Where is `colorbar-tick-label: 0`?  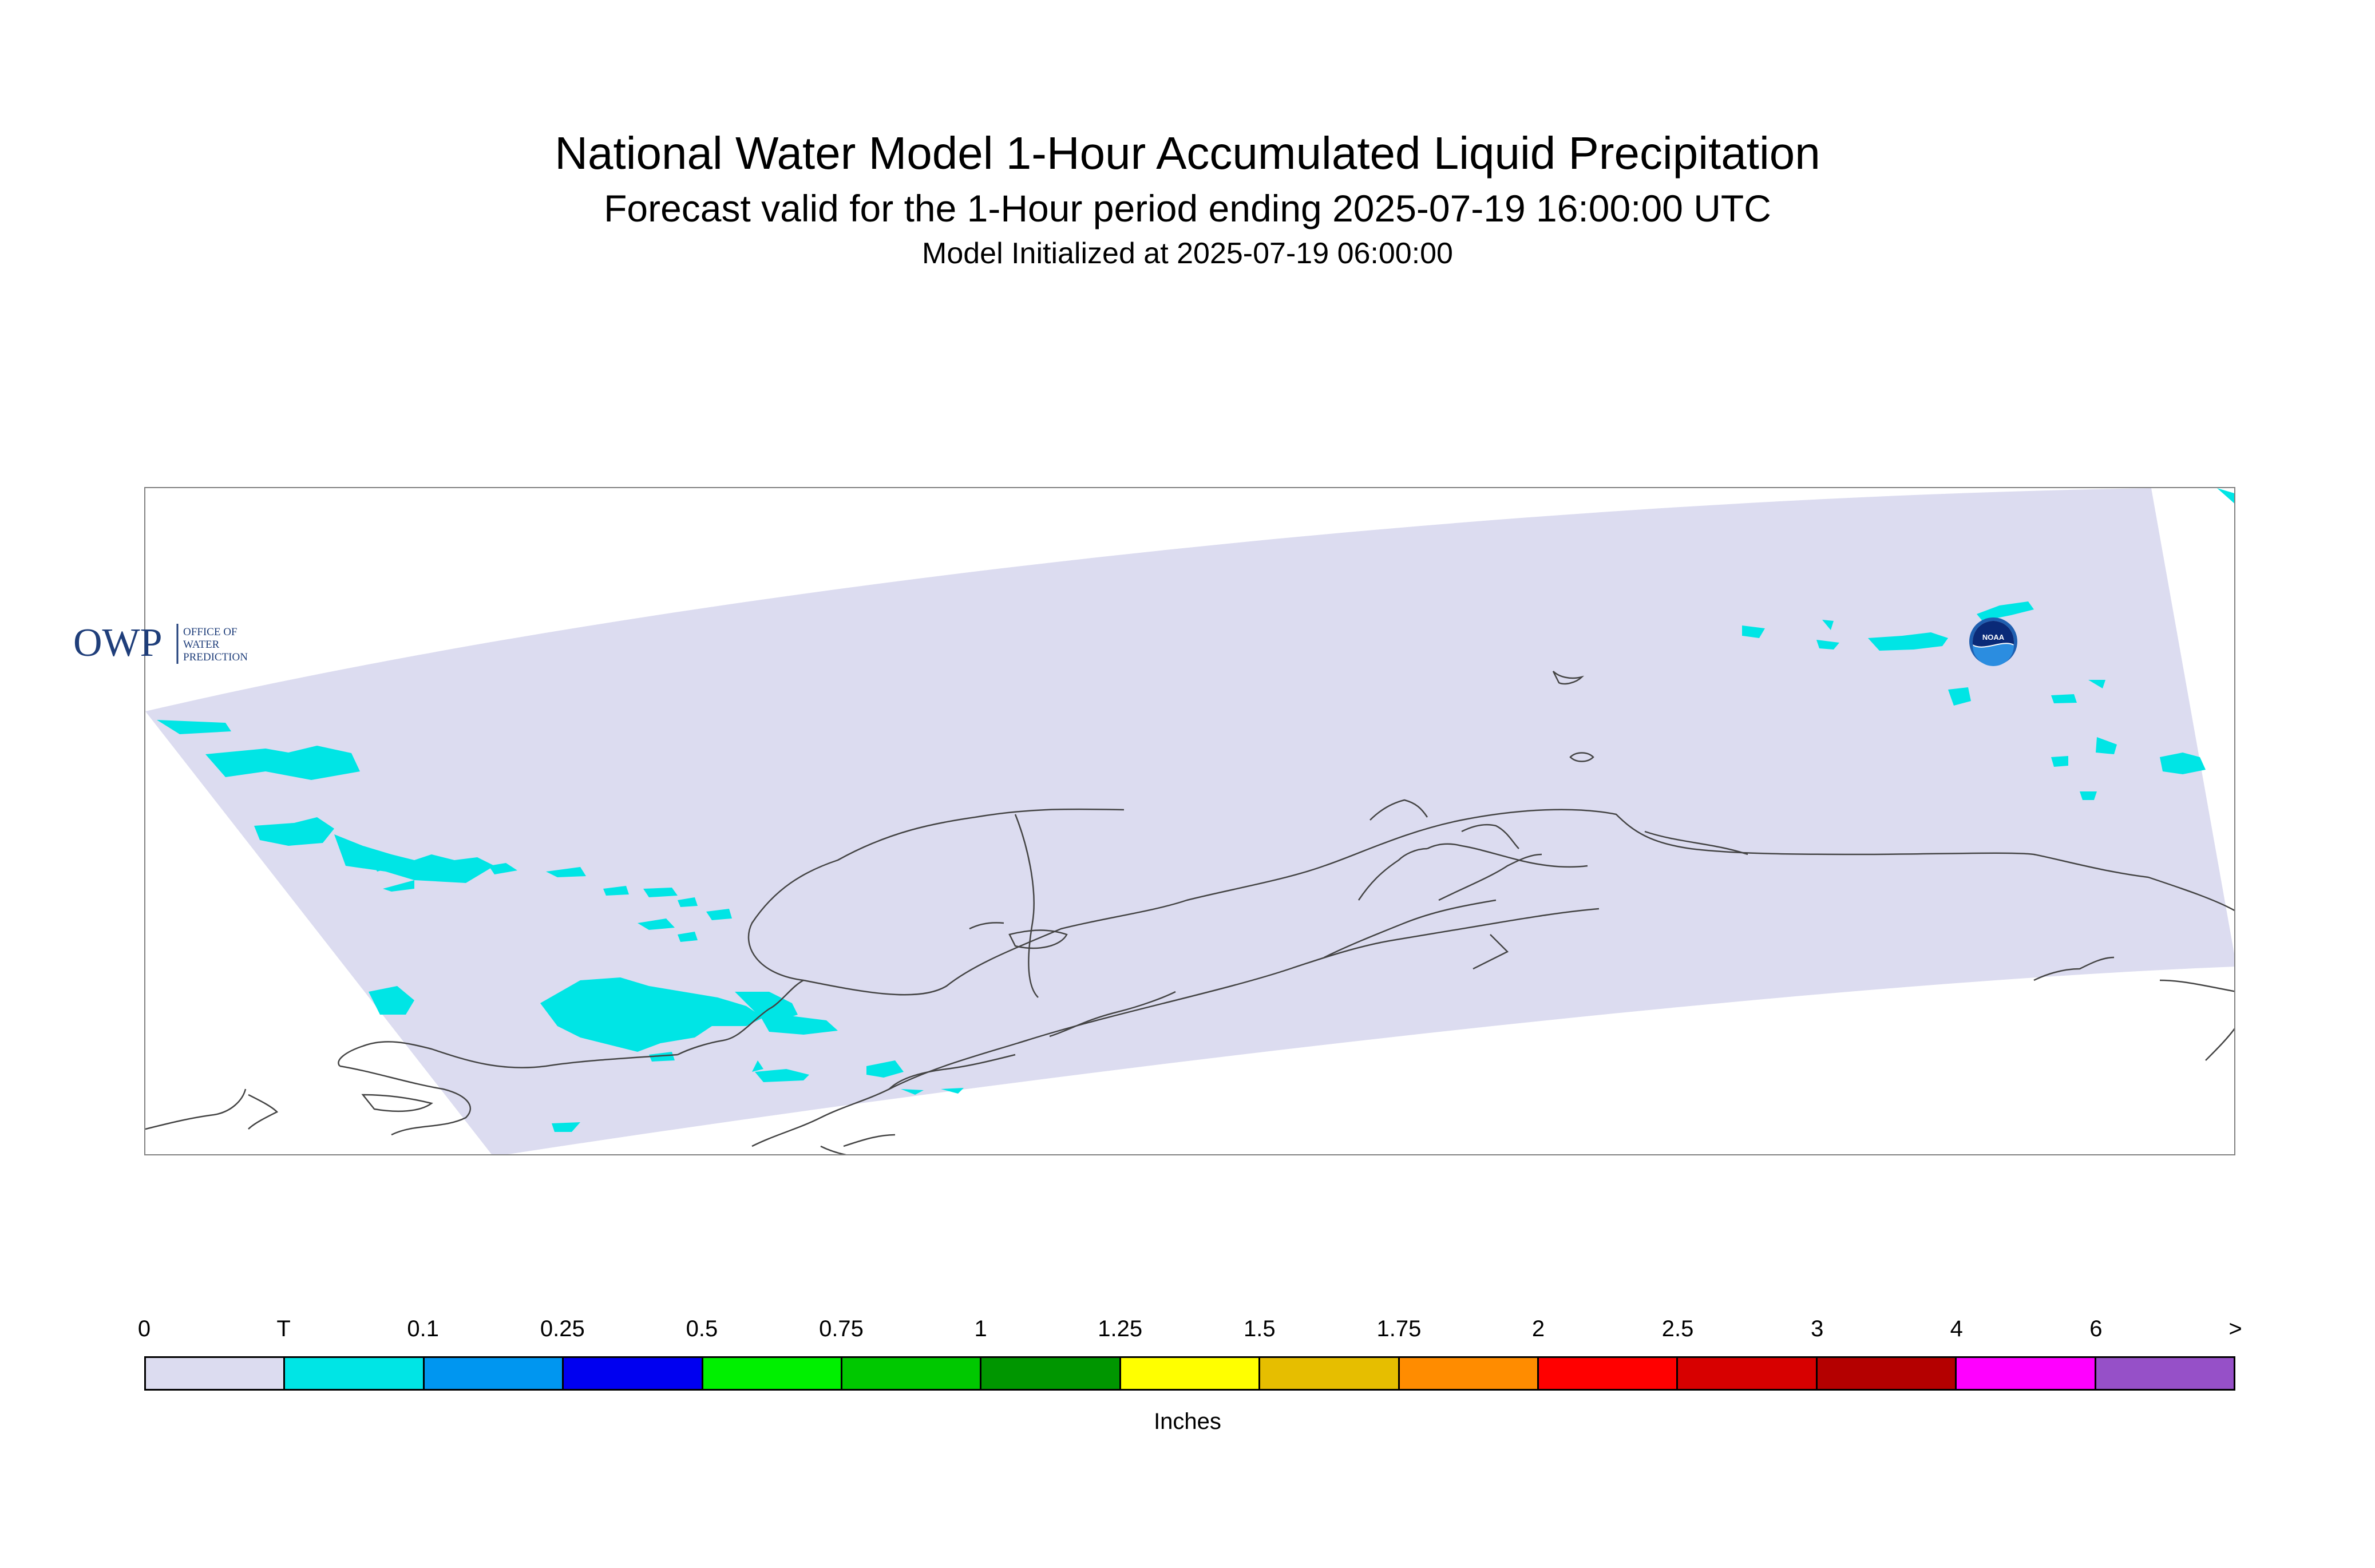
colorbar-tick-label: 0 is located at coordinates (144, 1328).